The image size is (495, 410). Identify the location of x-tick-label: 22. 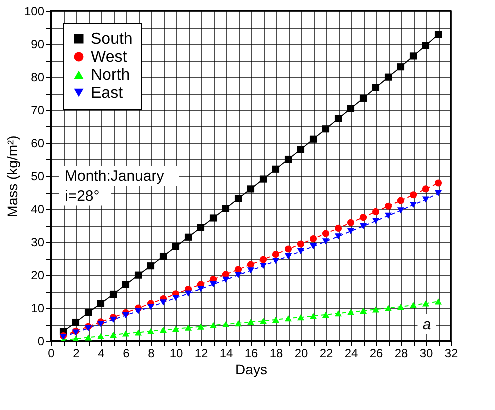
(327, 353).